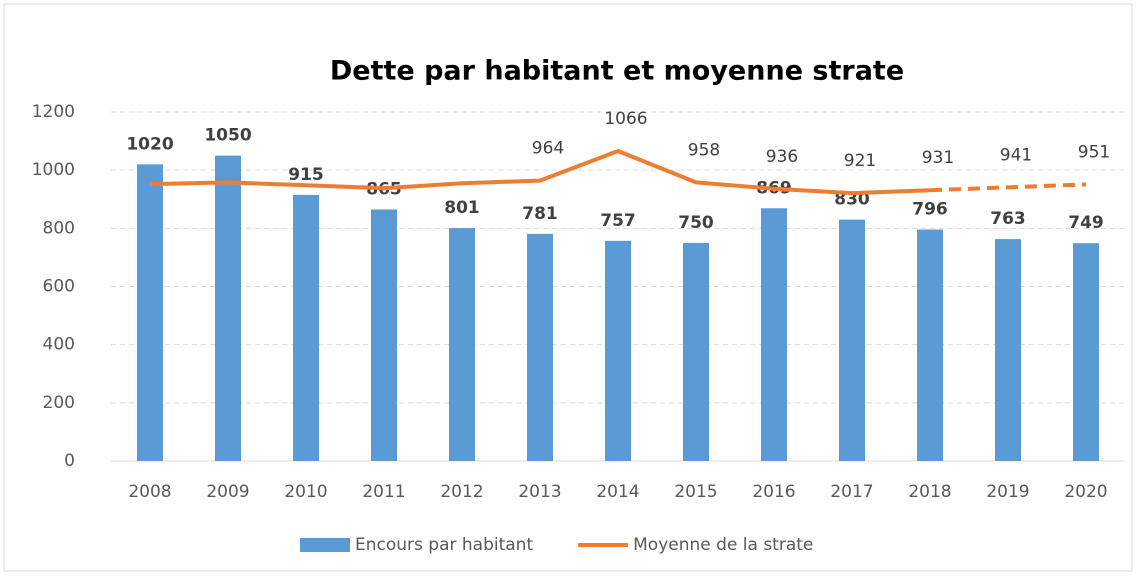 Image resolution: width=1137 pixels, height=576 pixels. What do you see at coordinates (539, 492) in the screenshot?
I see `x-tick-label: 2013` at bounding box center [539, 492].